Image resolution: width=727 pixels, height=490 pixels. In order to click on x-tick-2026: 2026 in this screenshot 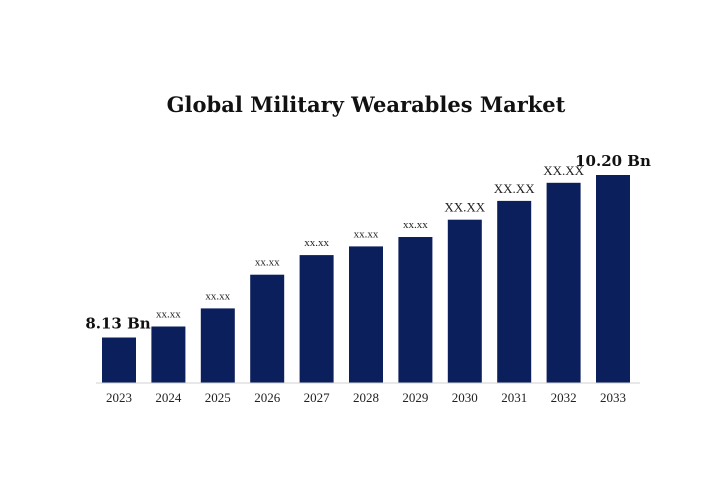, I will do `click(267, 397)`.